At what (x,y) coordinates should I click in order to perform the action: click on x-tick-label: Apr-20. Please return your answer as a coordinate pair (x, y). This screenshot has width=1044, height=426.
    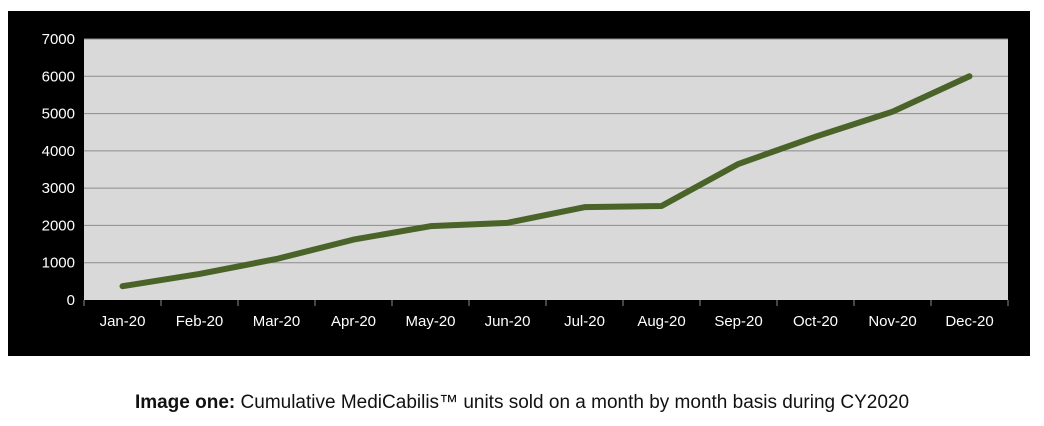
    Looking at the image, I should click on (353, 321).